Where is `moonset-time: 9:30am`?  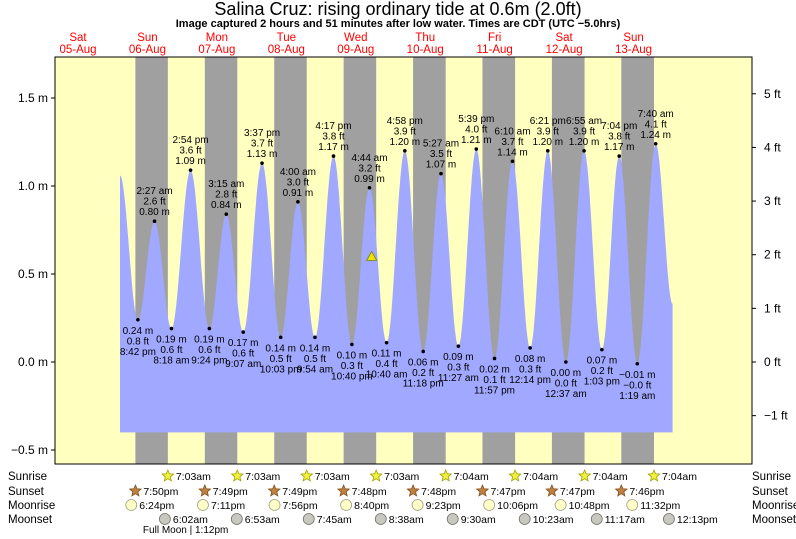
moonset-time: 9:30am is located at coordinates (478, 520).